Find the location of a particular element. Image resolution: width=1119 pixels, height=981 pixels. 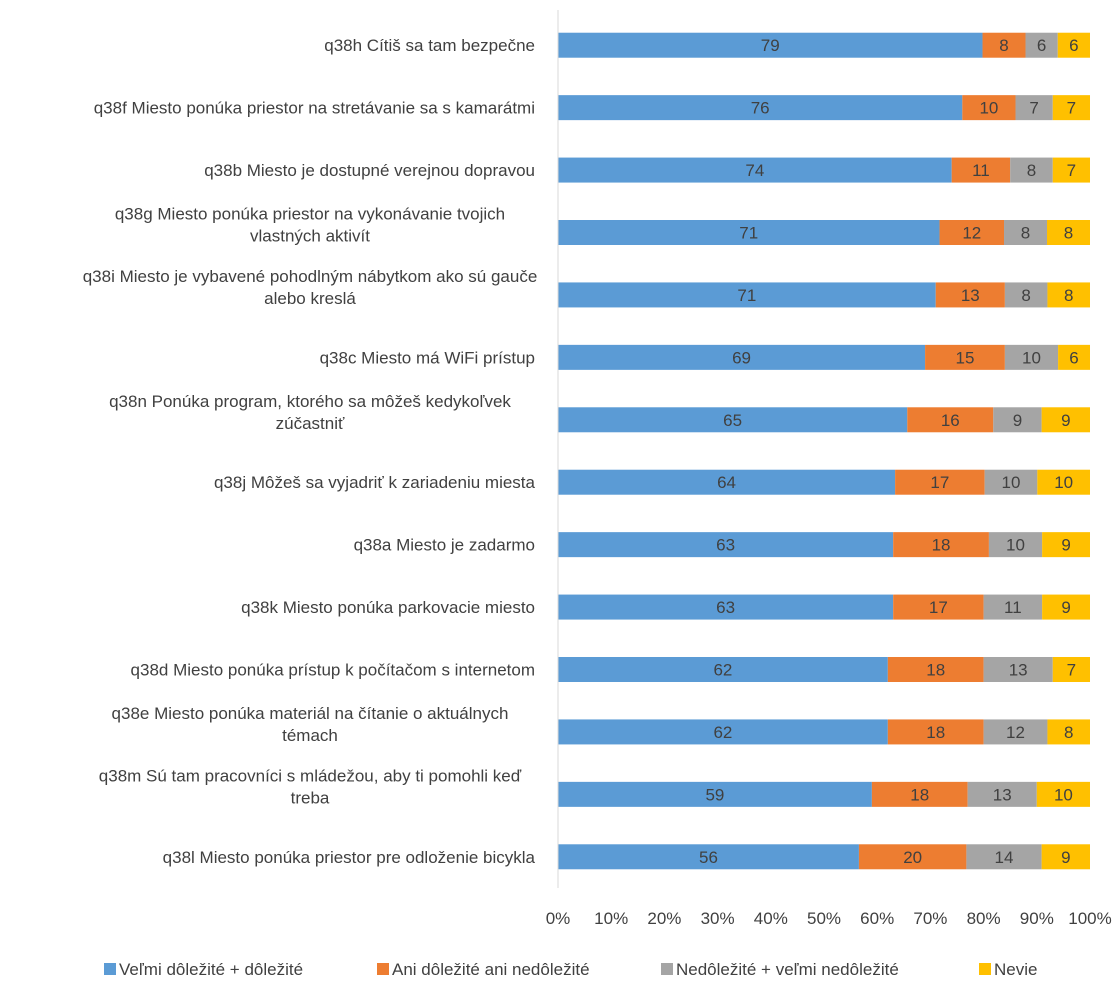

data-label: 71 is located at coordinates (746, 295).